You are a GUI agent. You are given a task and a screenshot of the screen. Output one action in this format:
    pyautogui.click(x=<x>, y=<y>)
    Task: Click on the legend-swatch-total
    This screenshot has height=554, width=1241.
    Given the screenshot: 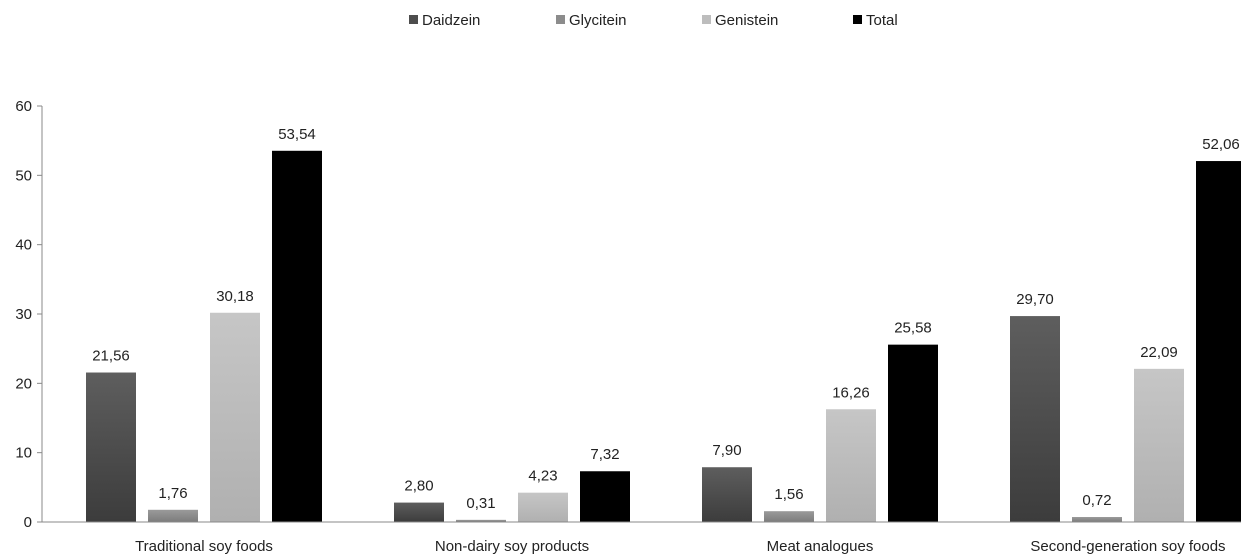 What is the action you would take?
    pyautogui.click(x=857, y=19)
    